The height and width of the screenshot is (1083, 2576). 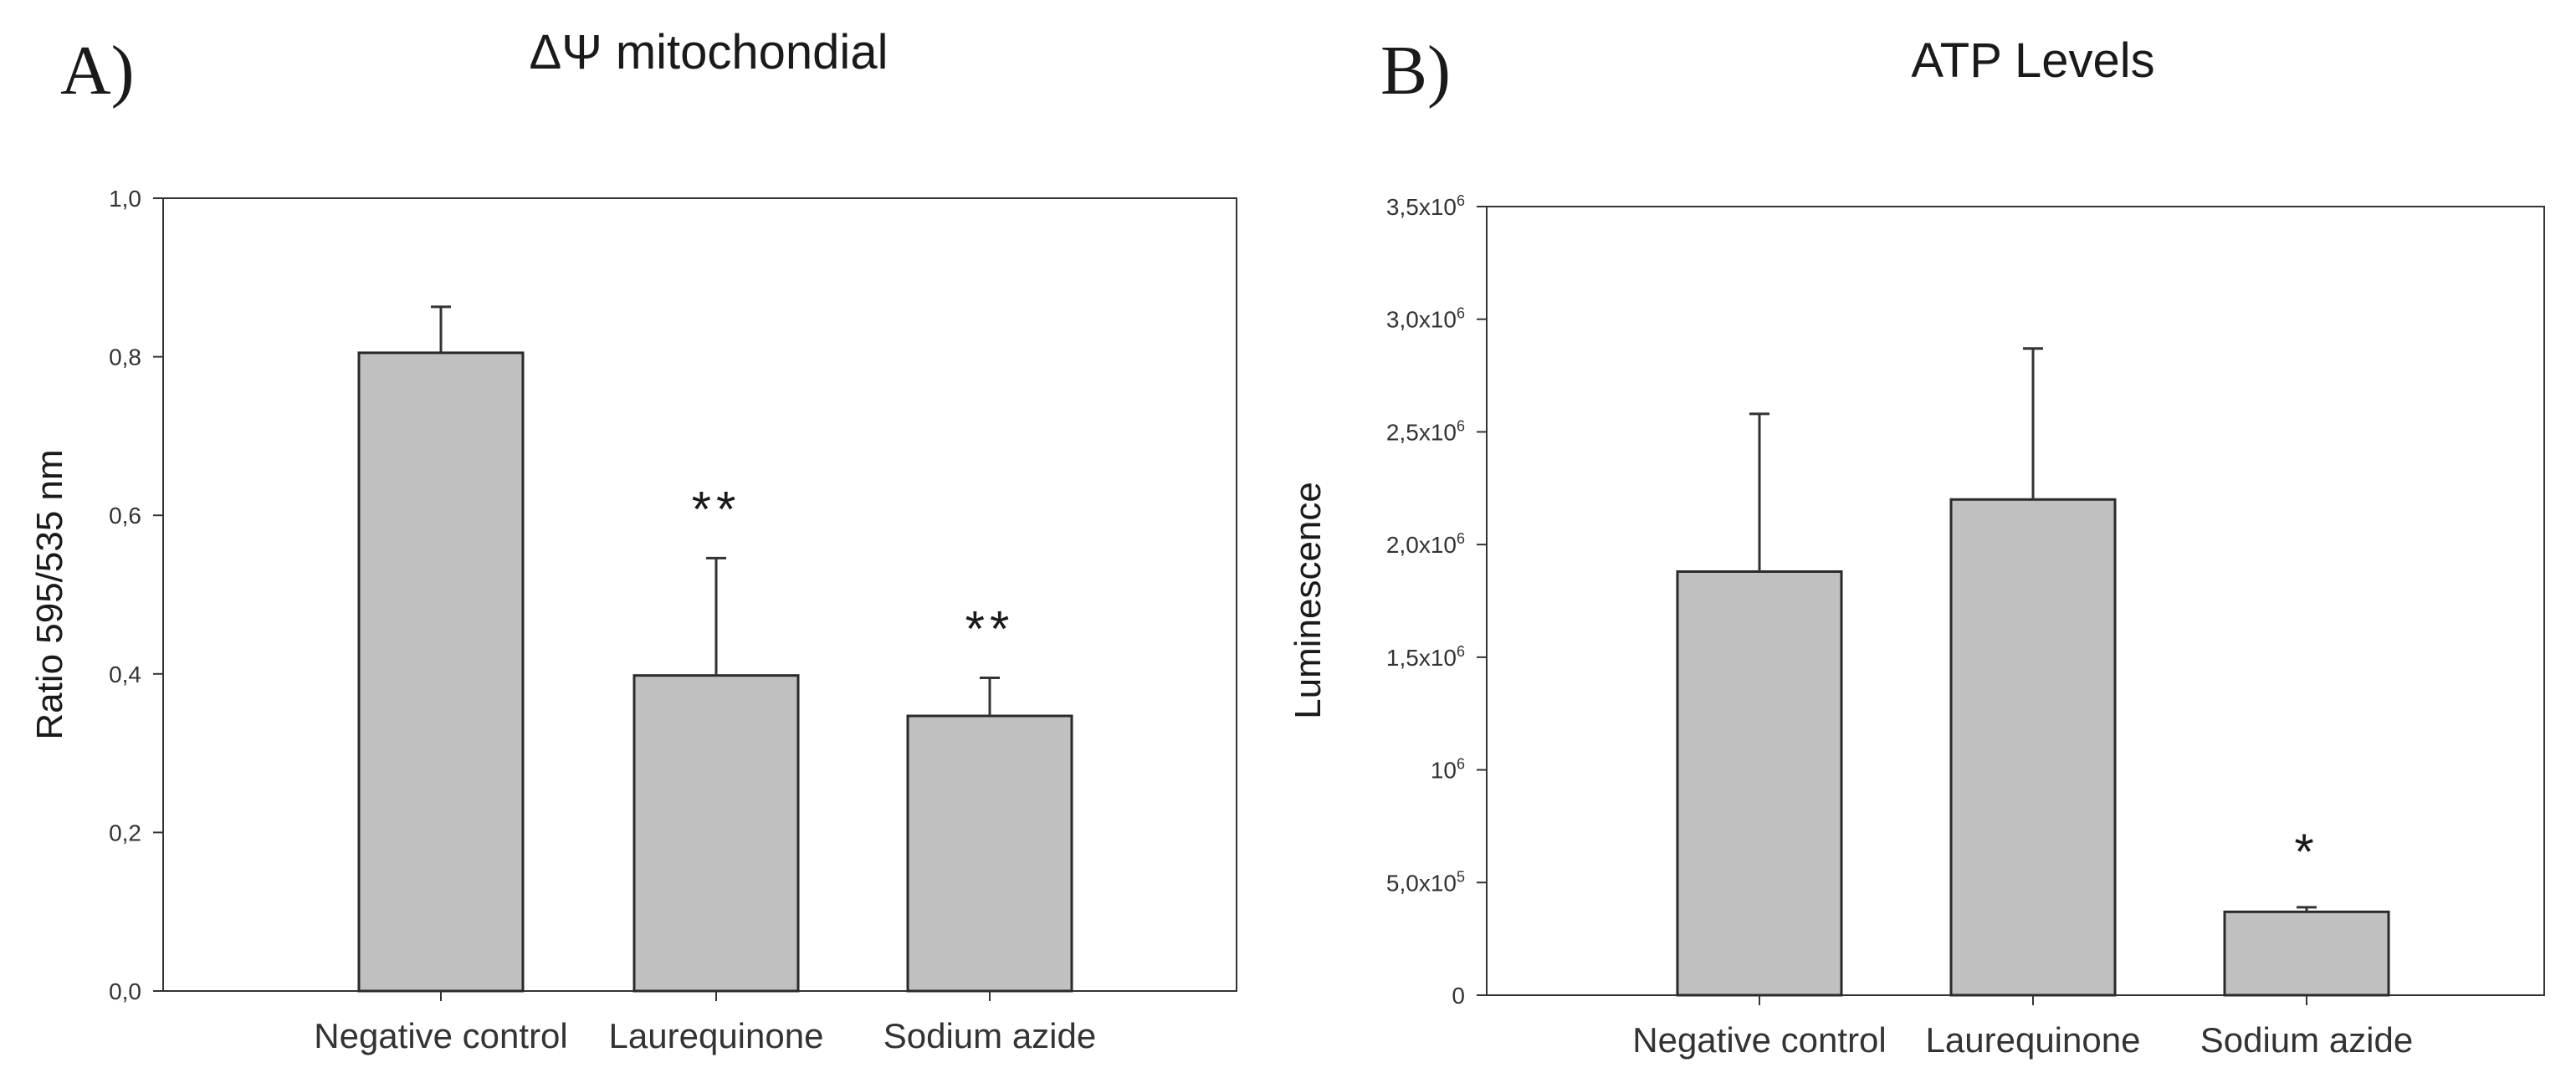 I want to click on y-tick-label: 0,0, so click(x=125, y=991).